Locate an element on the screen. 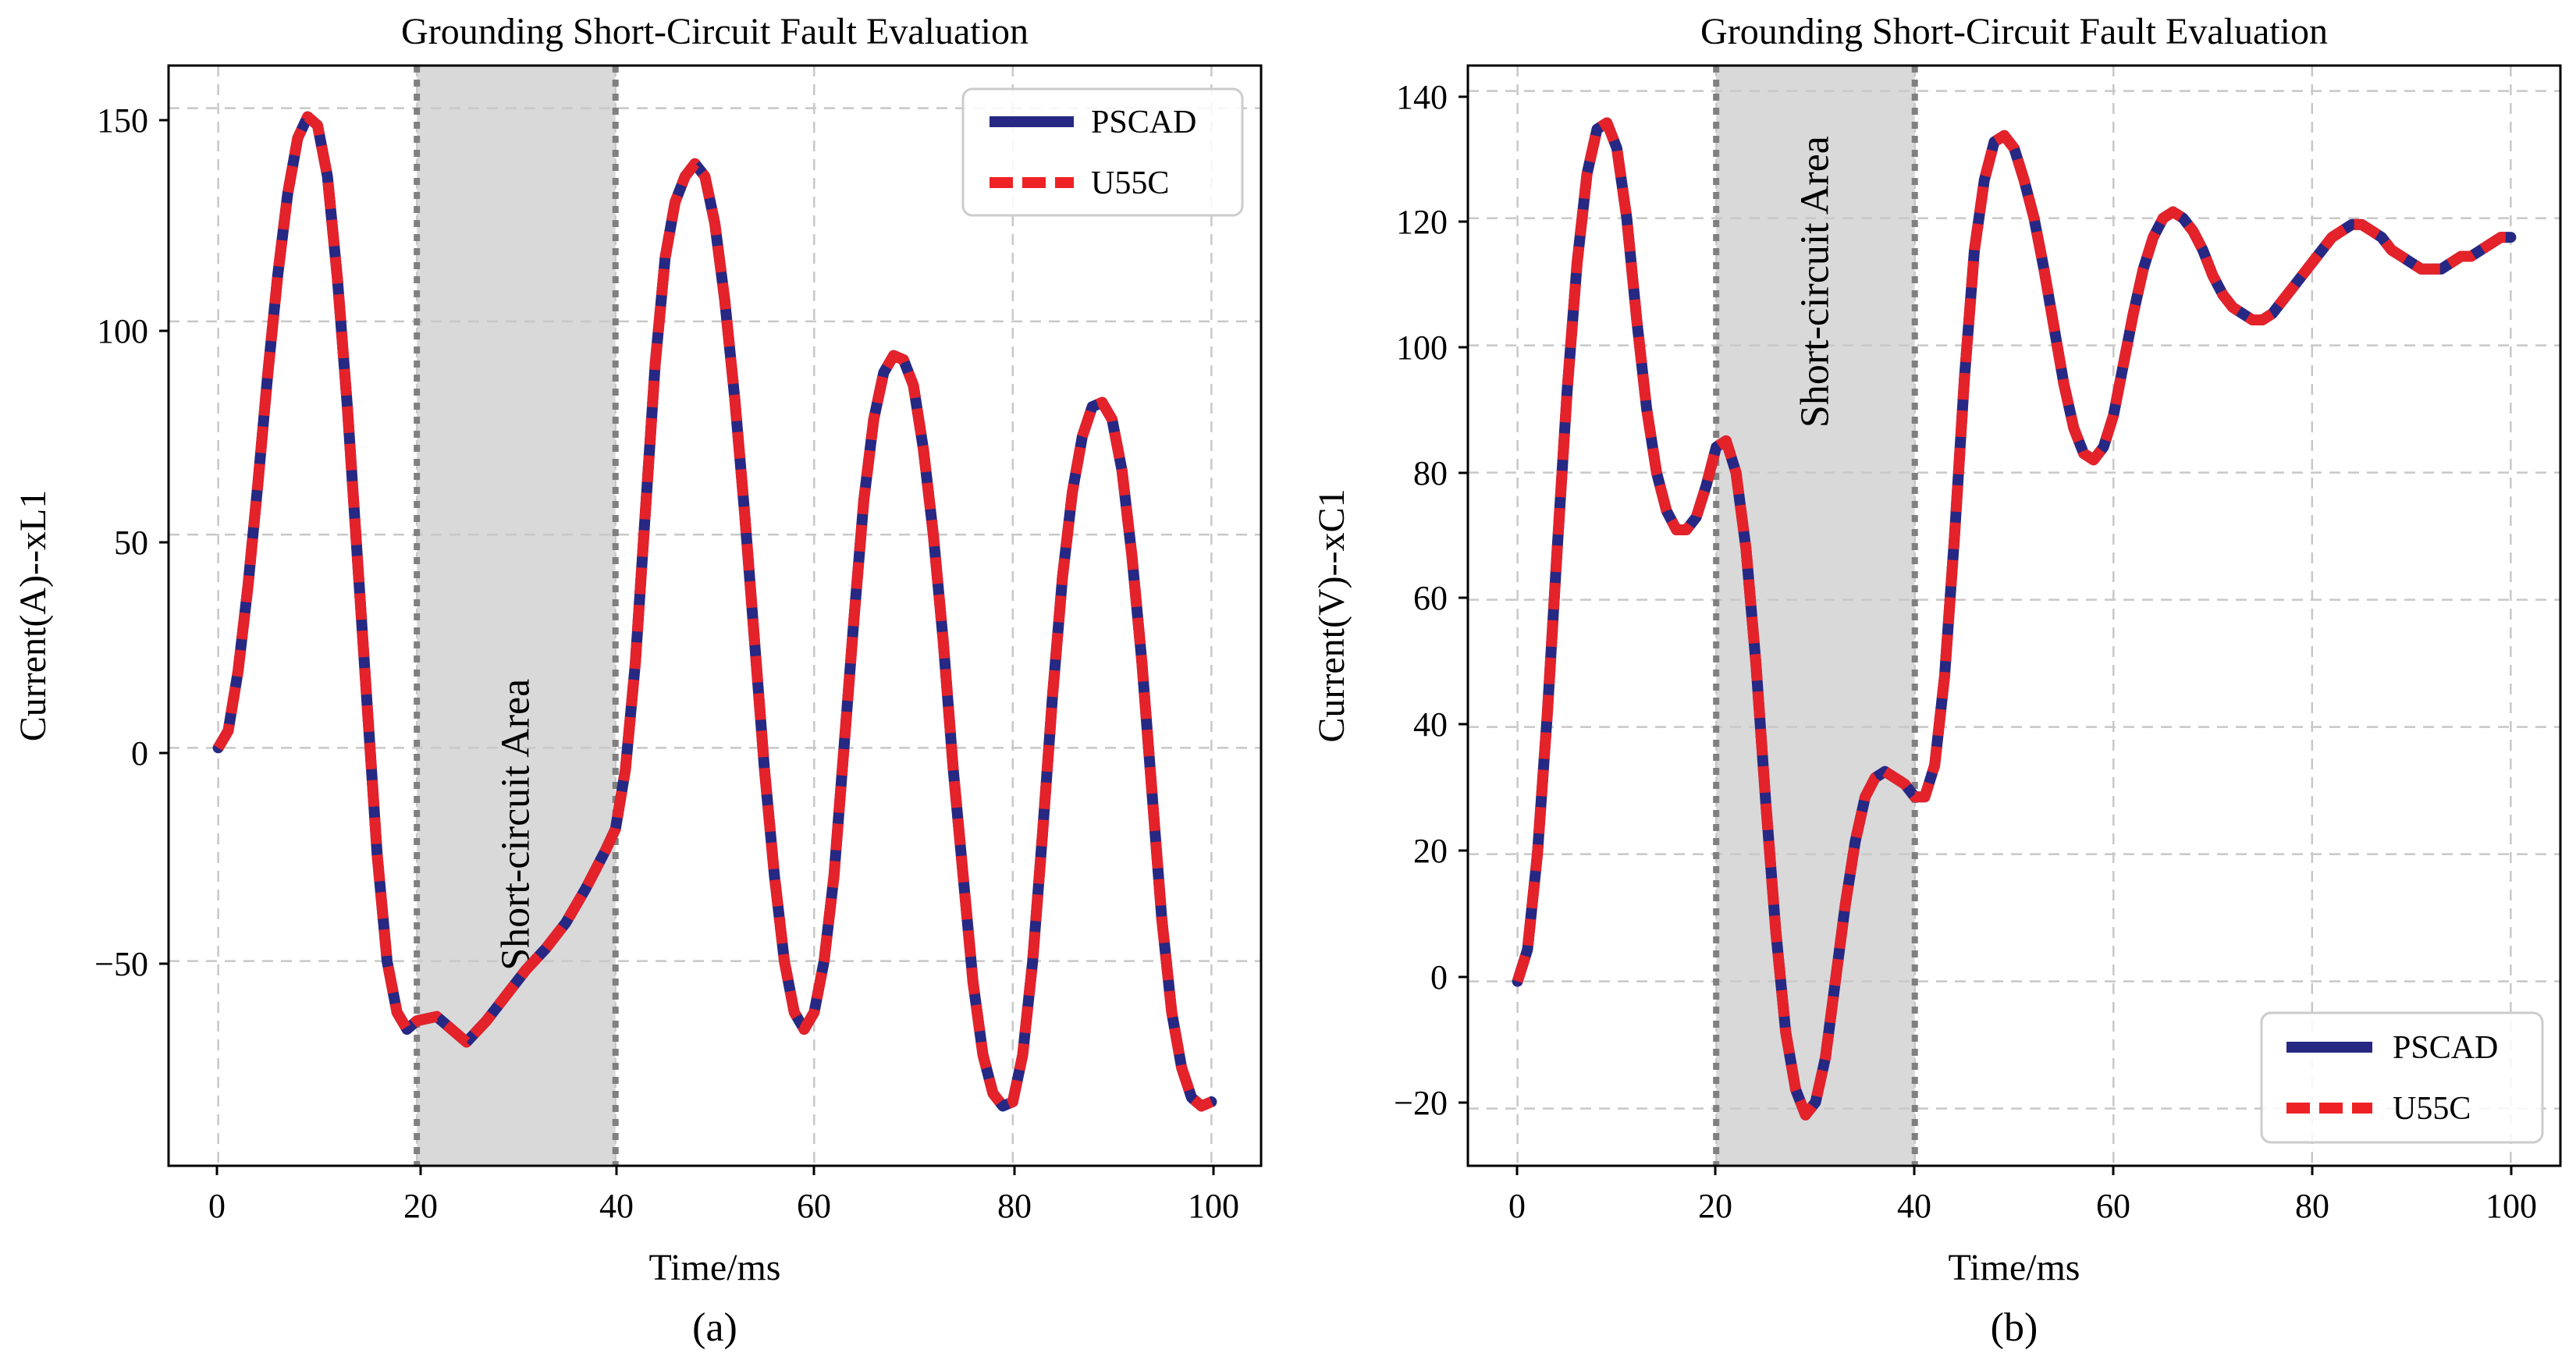 The width and height of the screenshot is (2576, 1364). x-axis-a: 0 20 40 60 80 100 Time/ms is located at coordinates (723, 1227).